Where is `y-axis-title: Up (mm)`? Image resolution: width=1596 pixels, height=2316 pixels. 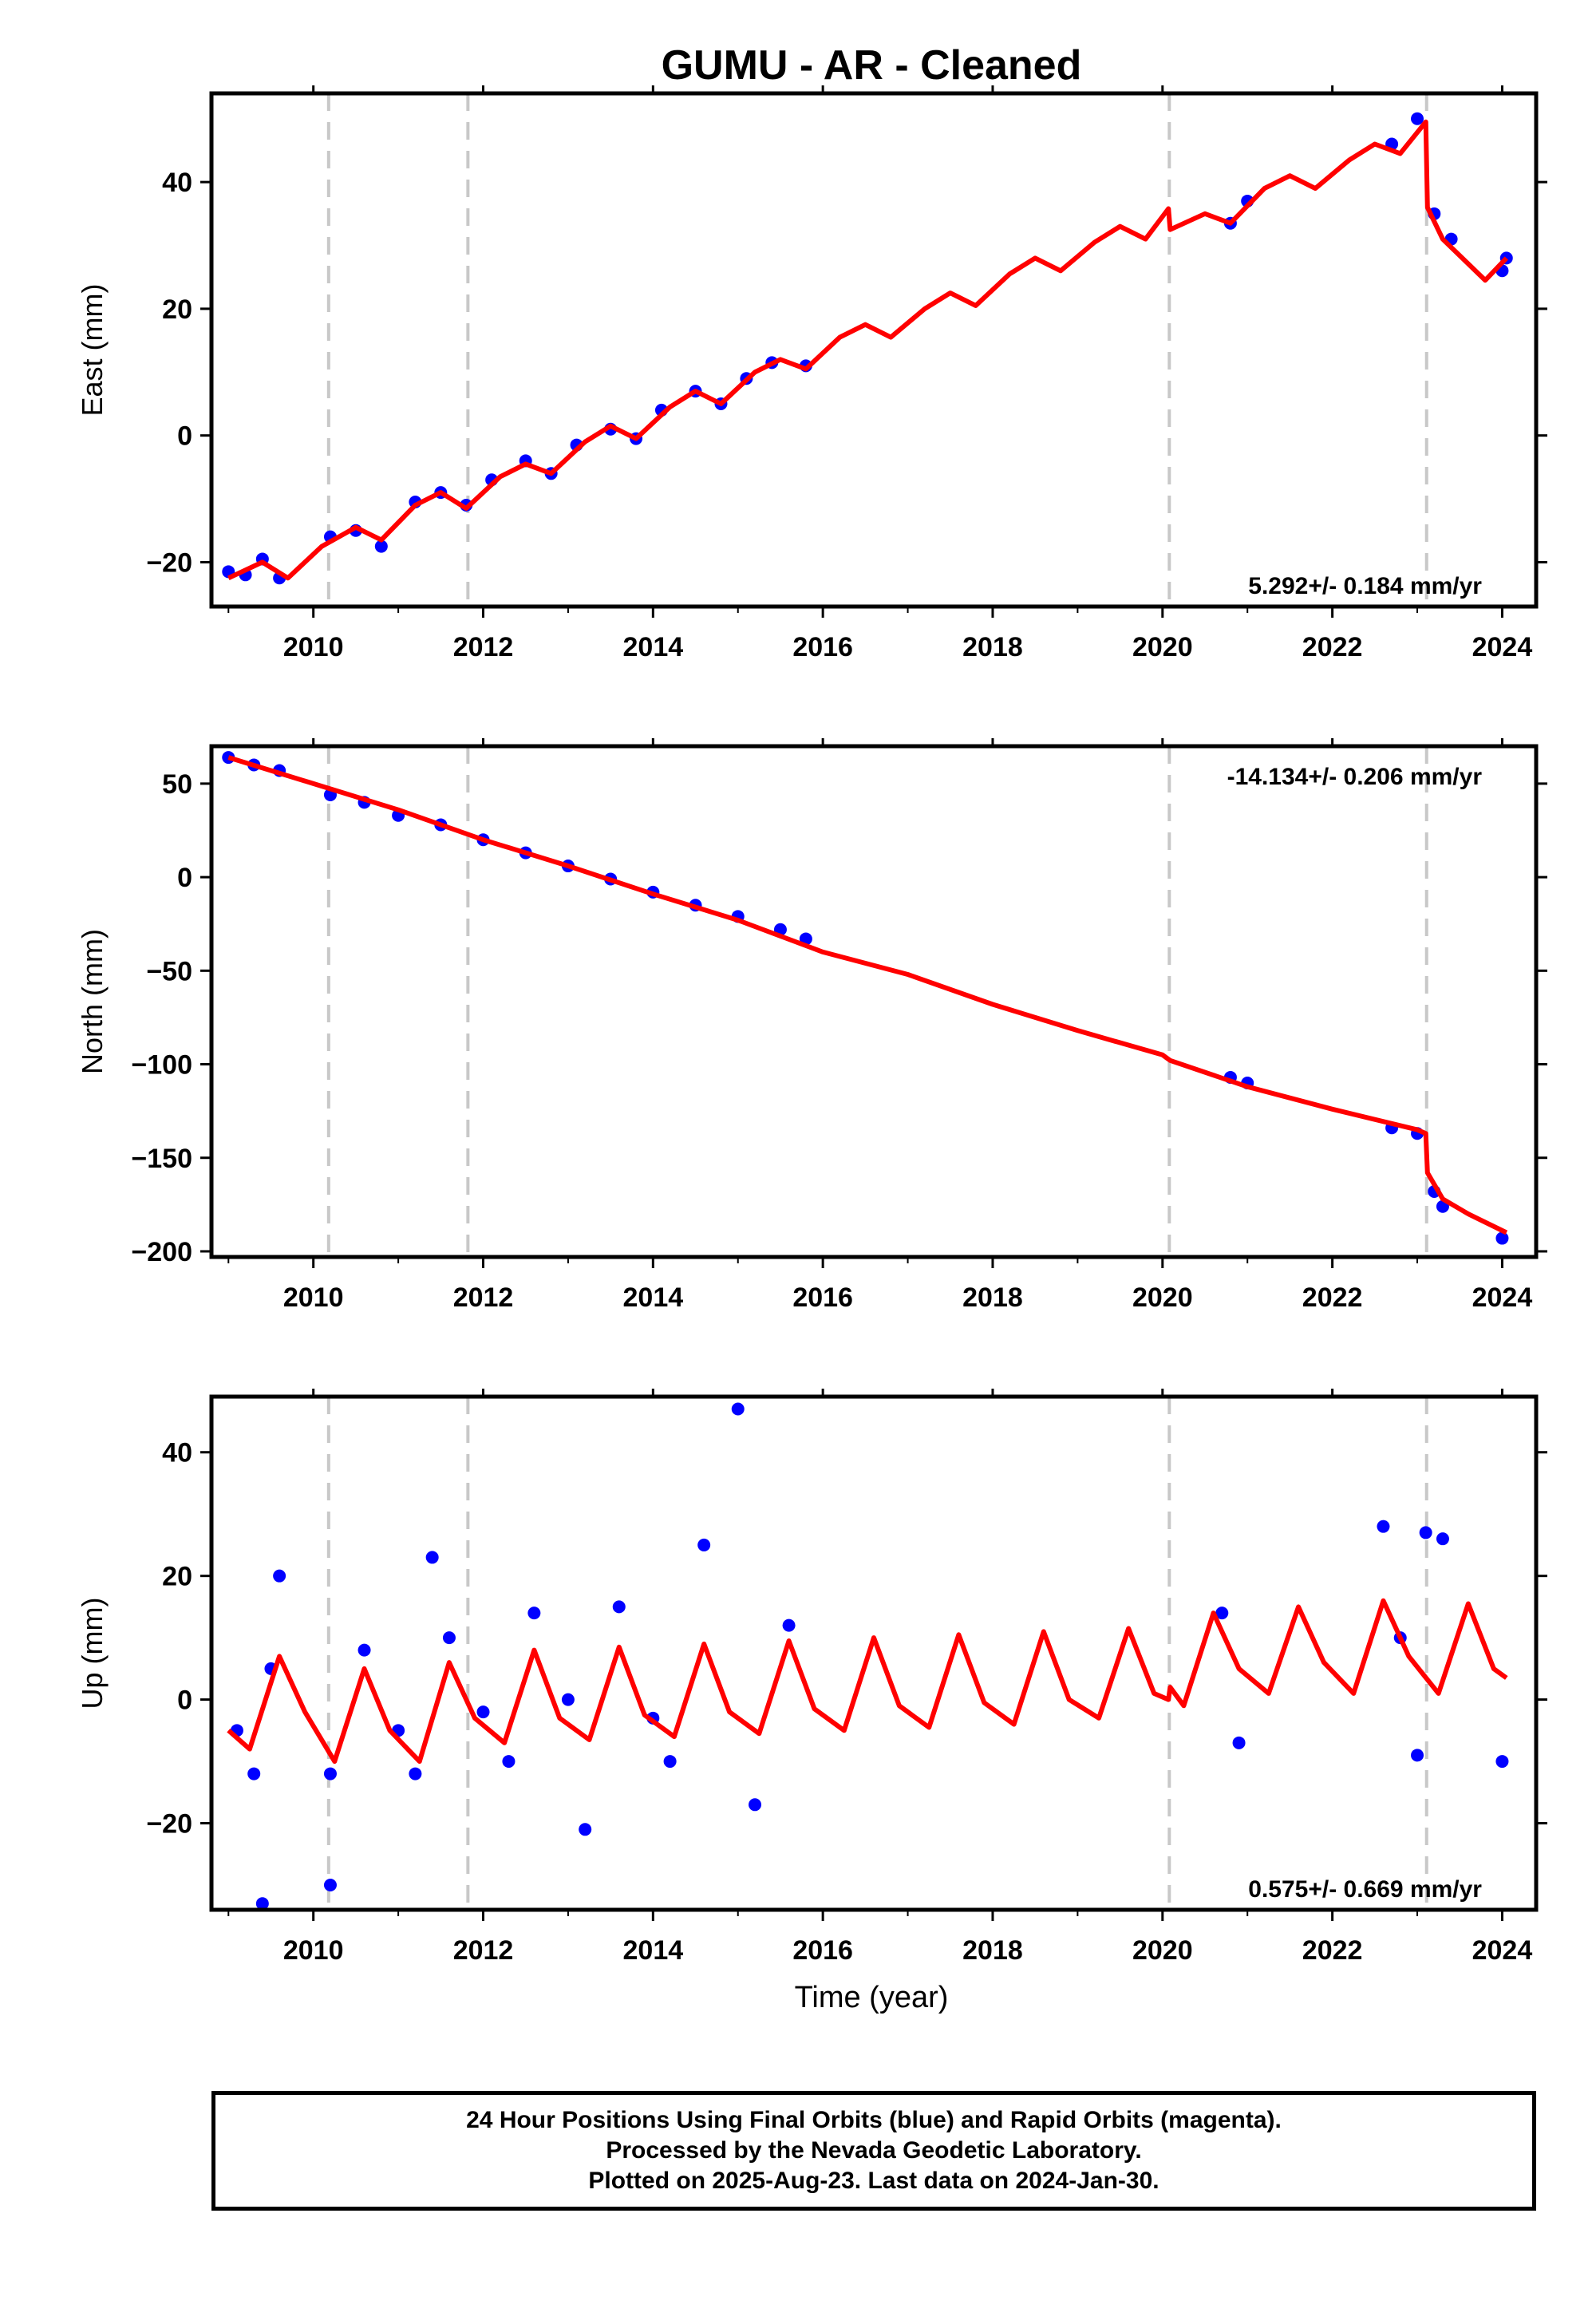
y-axis-title: Up (mm) is located at coordinates (92, 1653).